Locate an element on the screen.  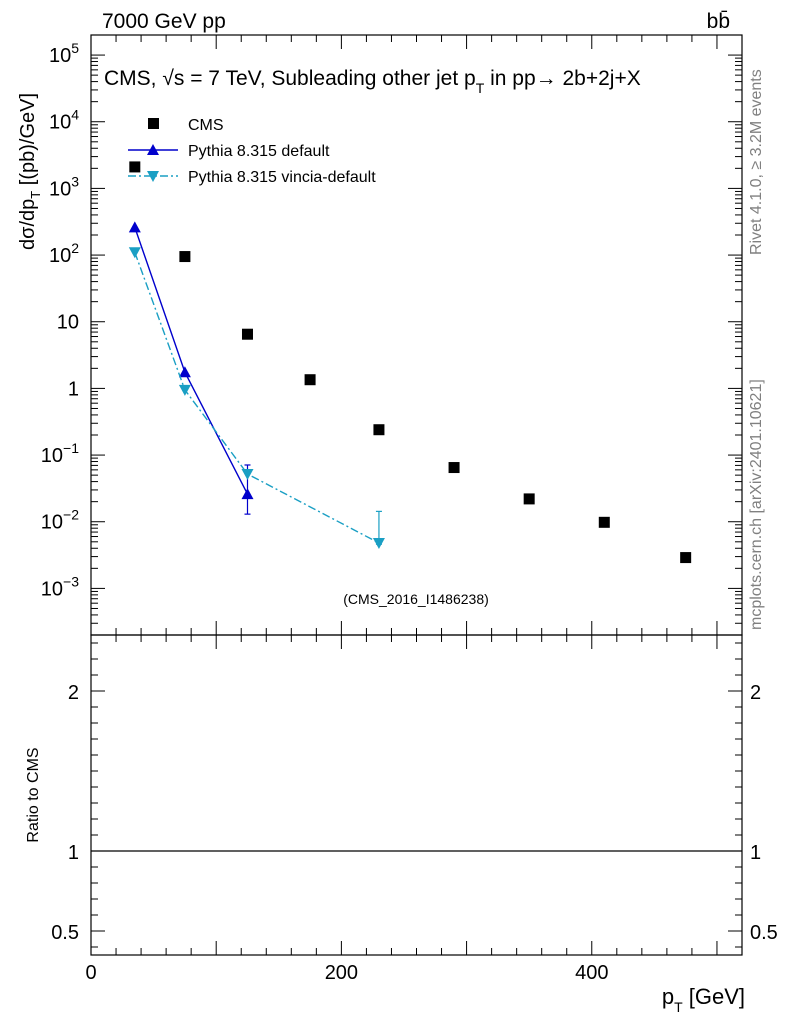
energy-label: 7000 GeV pp is located at coordinates (164, 21).